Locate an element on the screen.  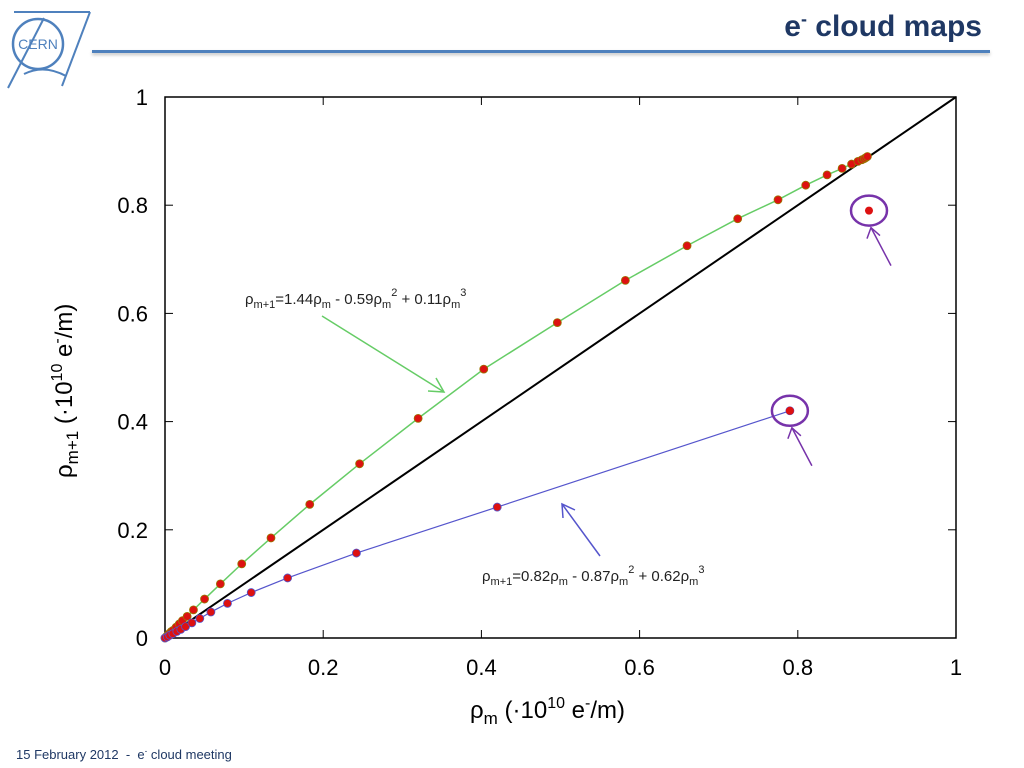
green-fit-equation: ρm+1=1.44ρm - 0.59ρm2 + 0.11ρm3 is located at coordinates (355, 299).